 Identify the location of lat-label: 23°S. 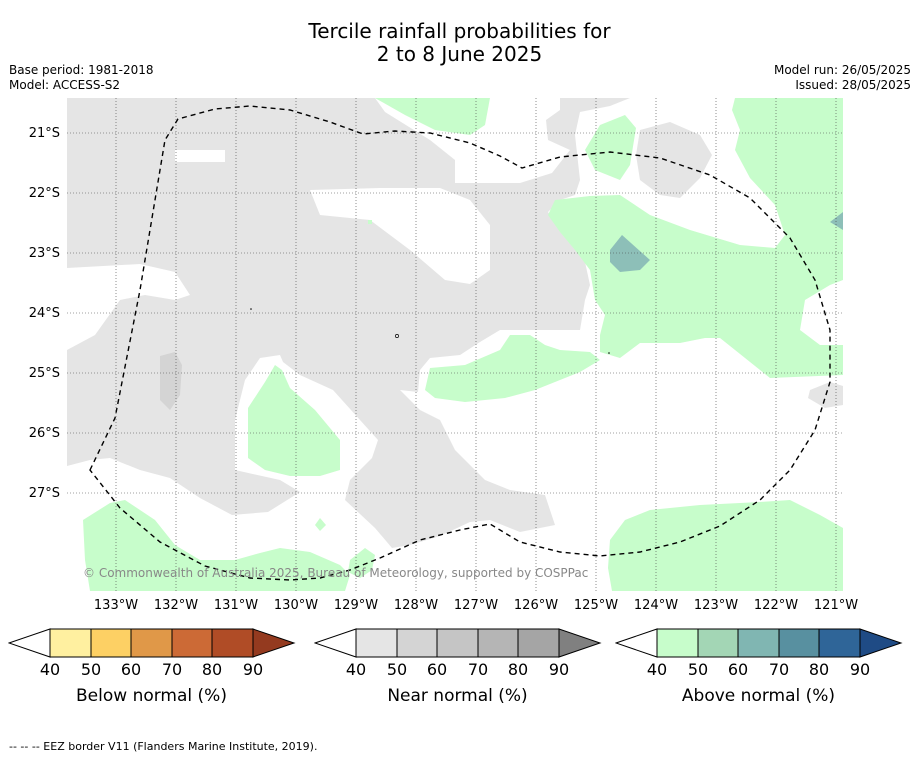
(44, 253).